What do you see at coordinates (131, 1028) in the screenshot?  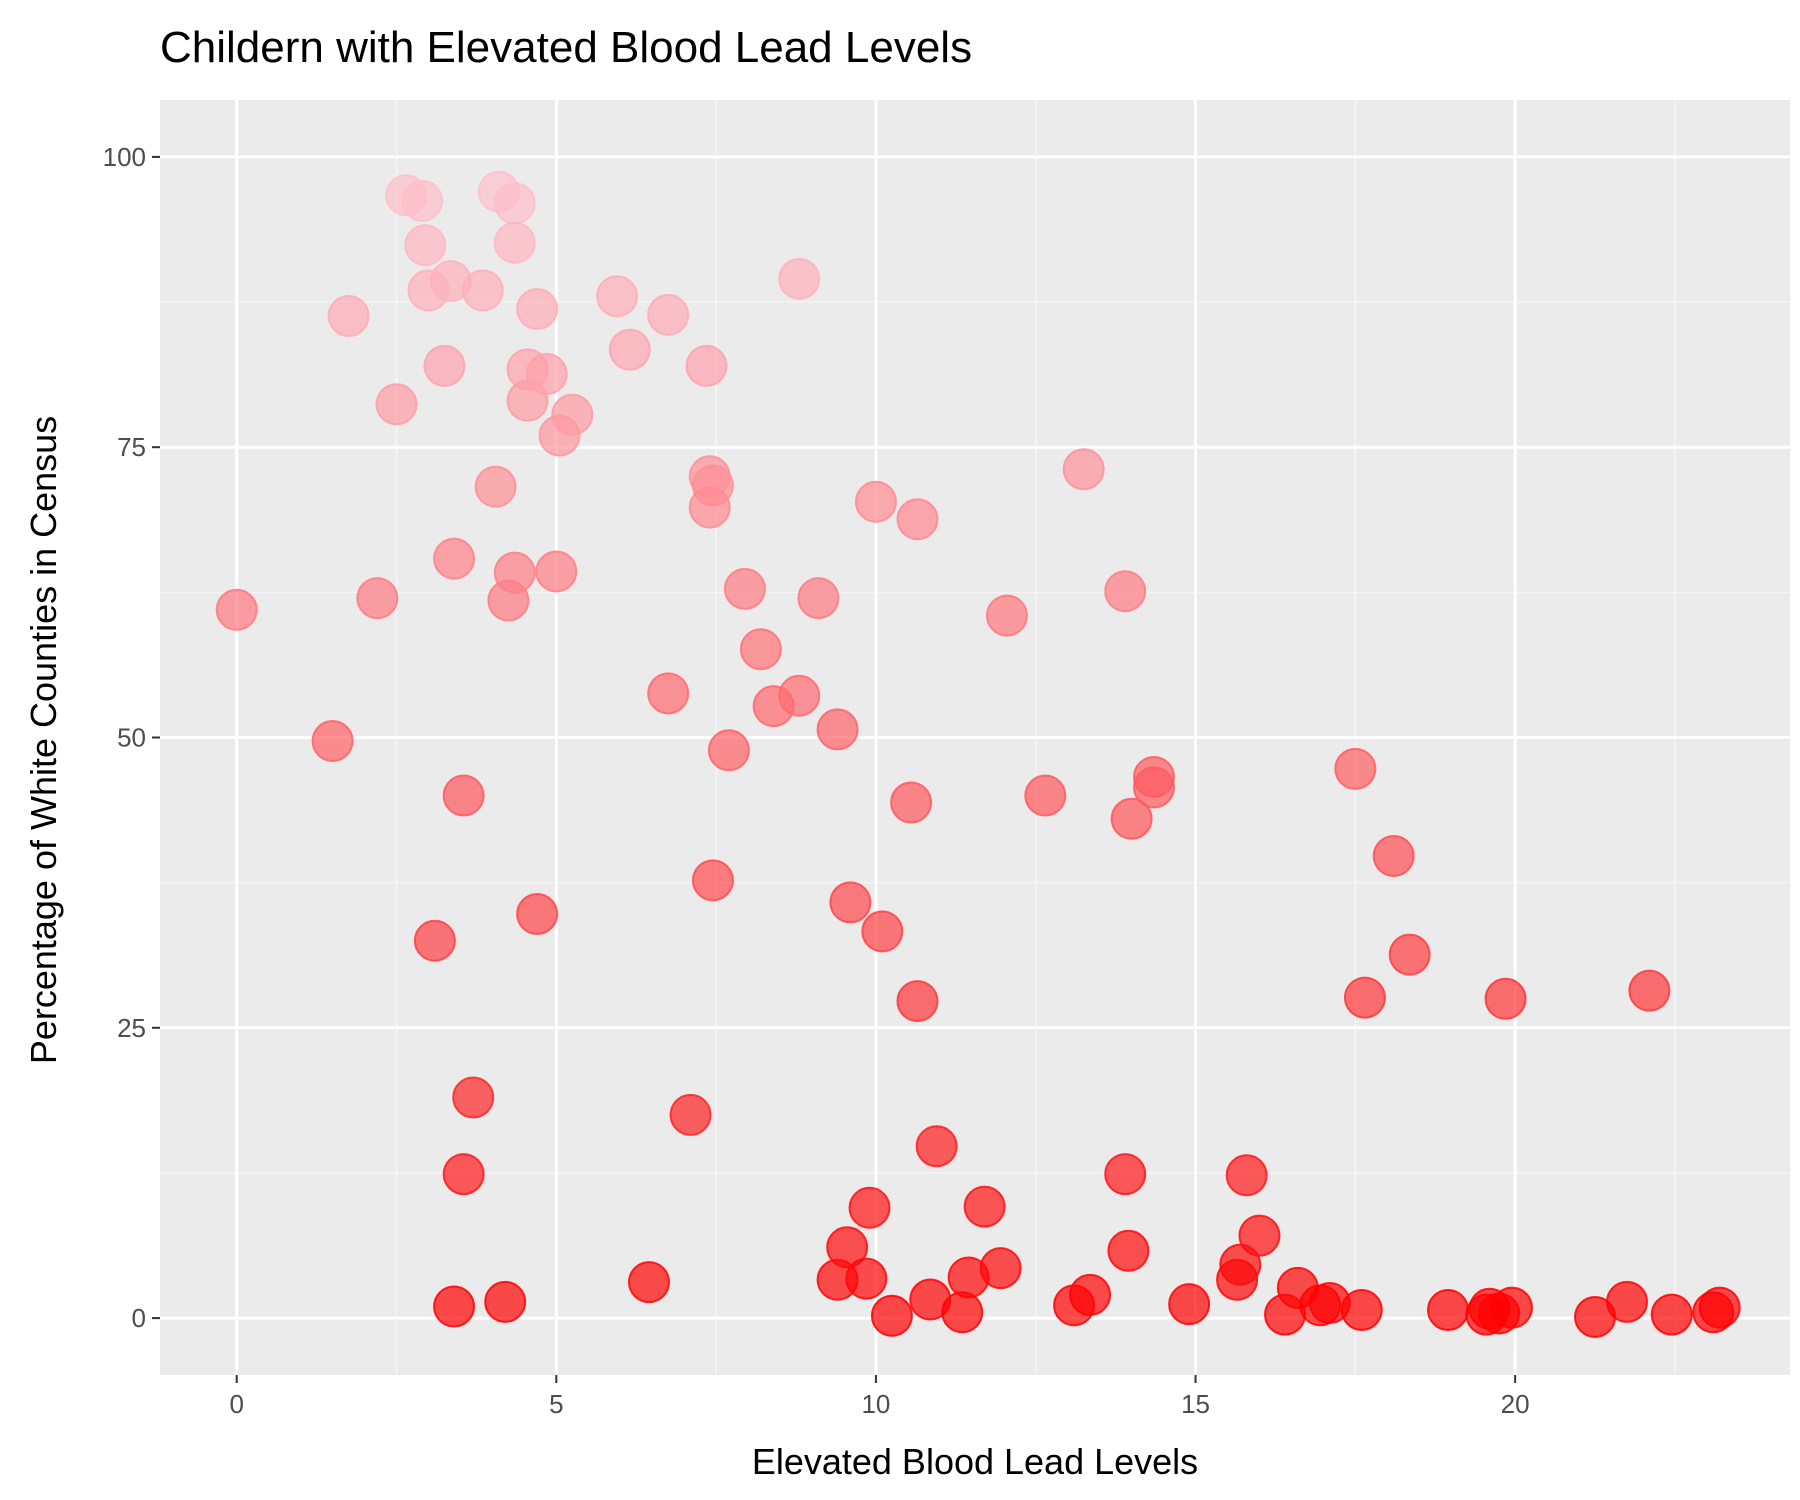 I see `y-tick-label: 25` at bounding box center [131, 1028].